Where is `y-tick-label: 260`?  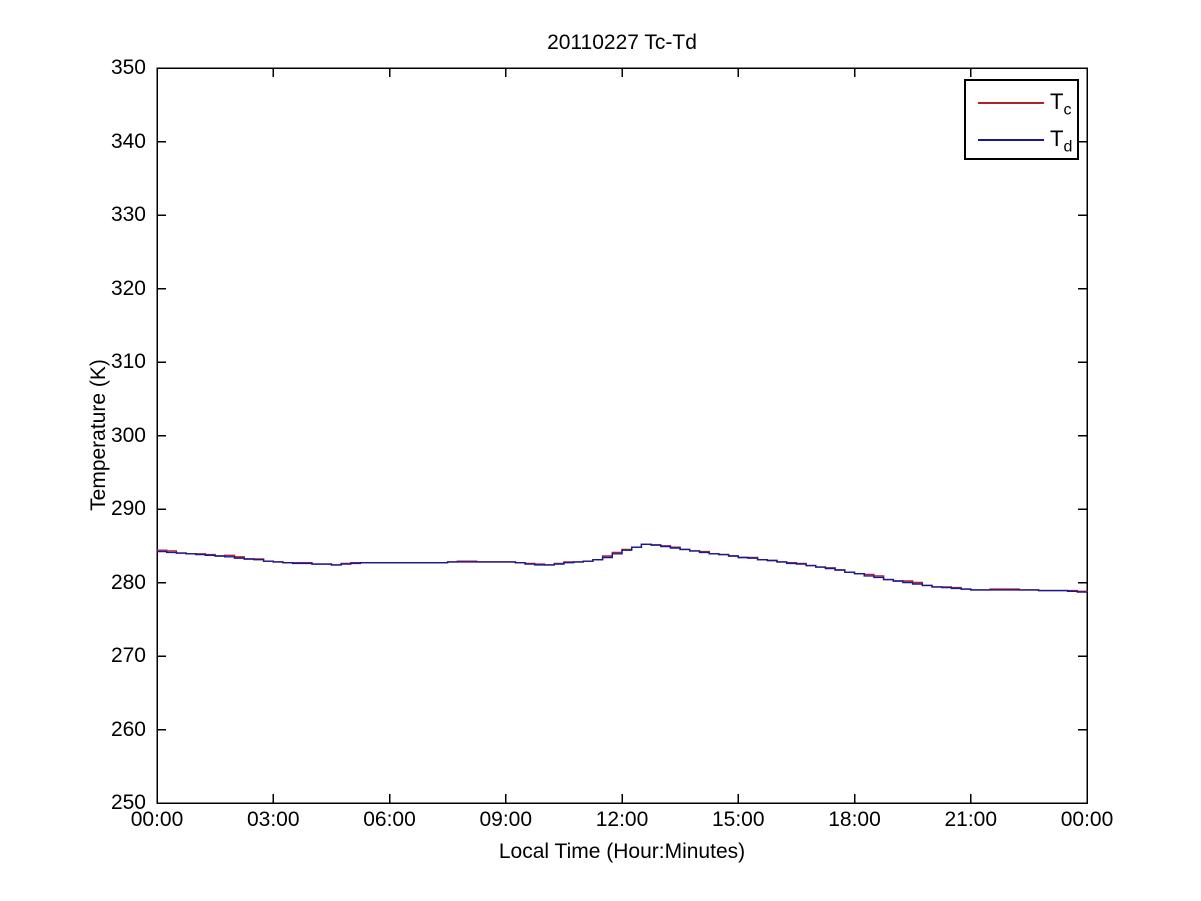 y-tick-label: 260 is located at coordinates (128, 729).